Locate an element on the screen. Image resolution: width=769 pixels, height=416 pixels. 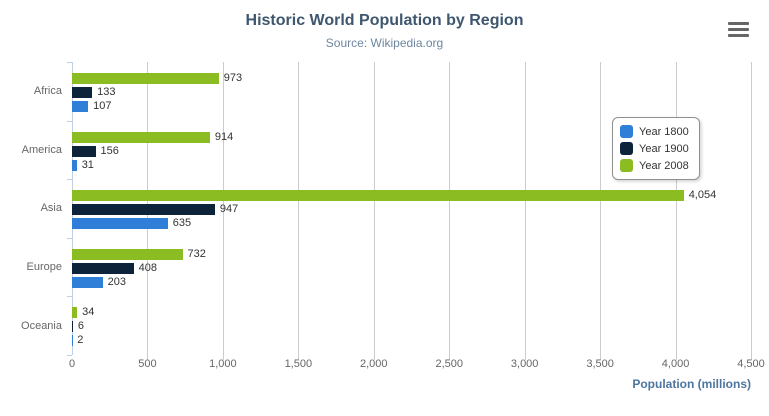
category-label: Europe is located at coordinates (44, 267).